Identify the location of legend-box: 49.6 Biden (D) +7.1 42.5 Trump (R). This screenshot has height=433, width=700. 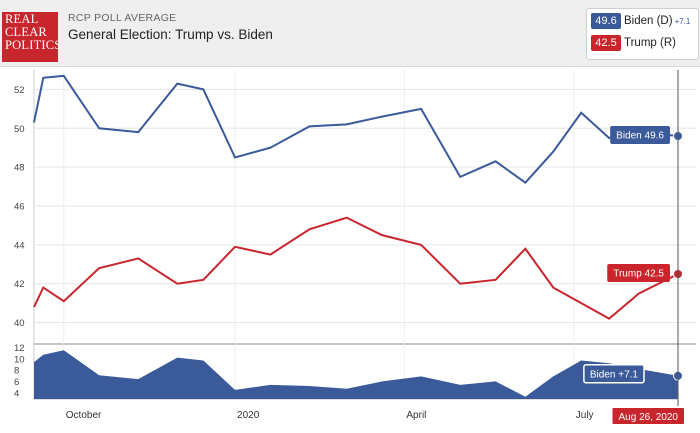
(642, 34).